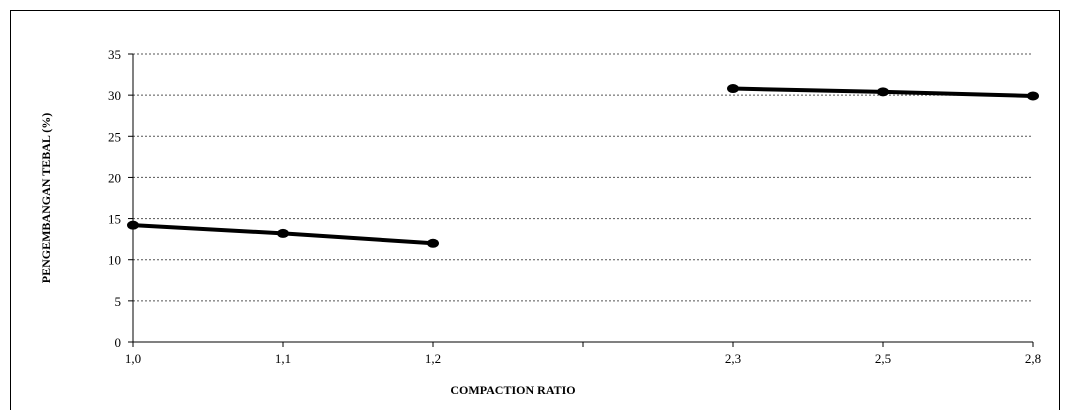  Describe the element at coordinates (512, 390) in the screenshot. I see `x-axis-title: COMPACTION RATIO` at that location.